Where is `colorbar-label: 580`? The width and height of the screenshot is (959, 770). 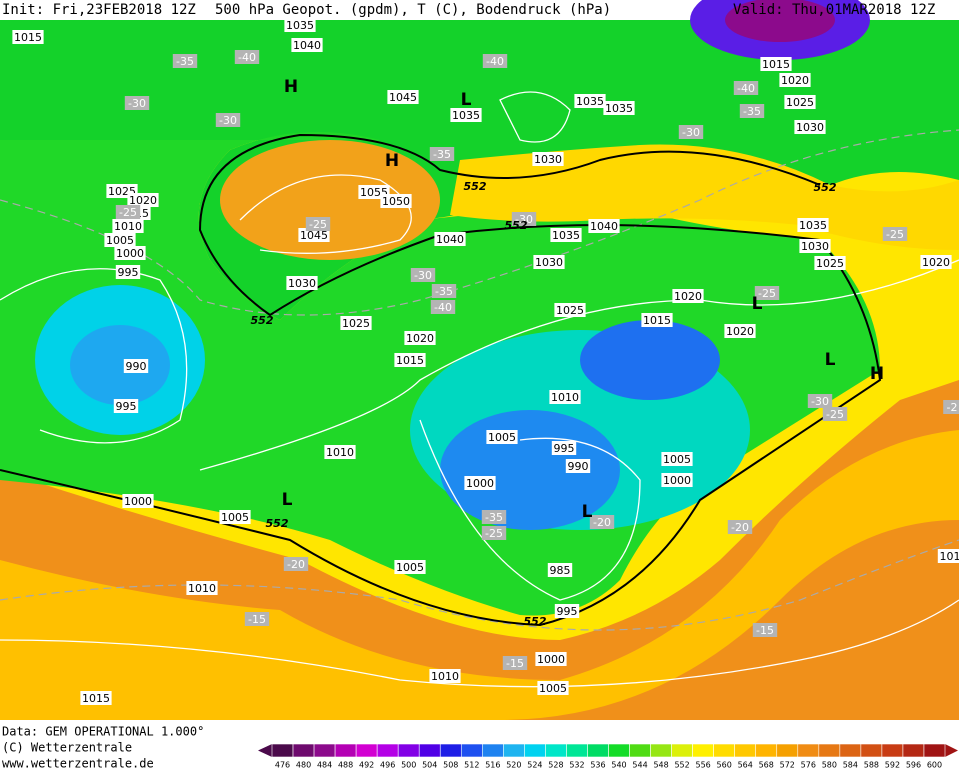 colorbar-label: 580 is located at coordinates (829, 765).